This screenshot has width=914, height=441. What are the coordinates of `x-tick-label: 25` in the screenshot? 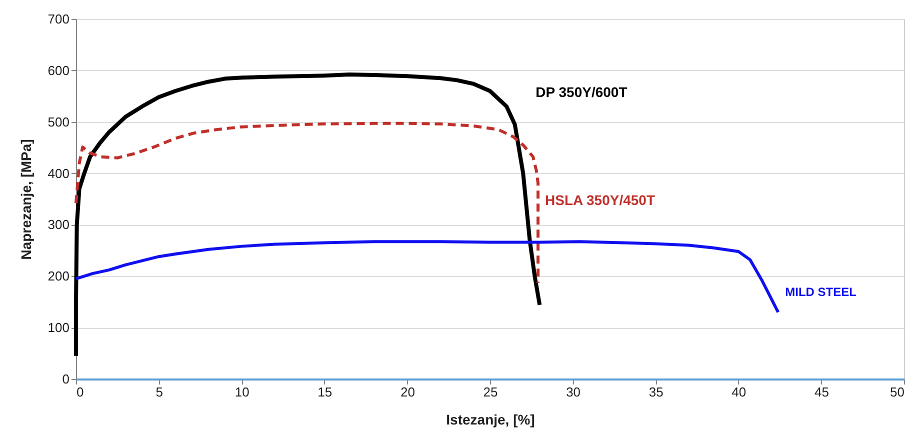 It's located at (490, 392).